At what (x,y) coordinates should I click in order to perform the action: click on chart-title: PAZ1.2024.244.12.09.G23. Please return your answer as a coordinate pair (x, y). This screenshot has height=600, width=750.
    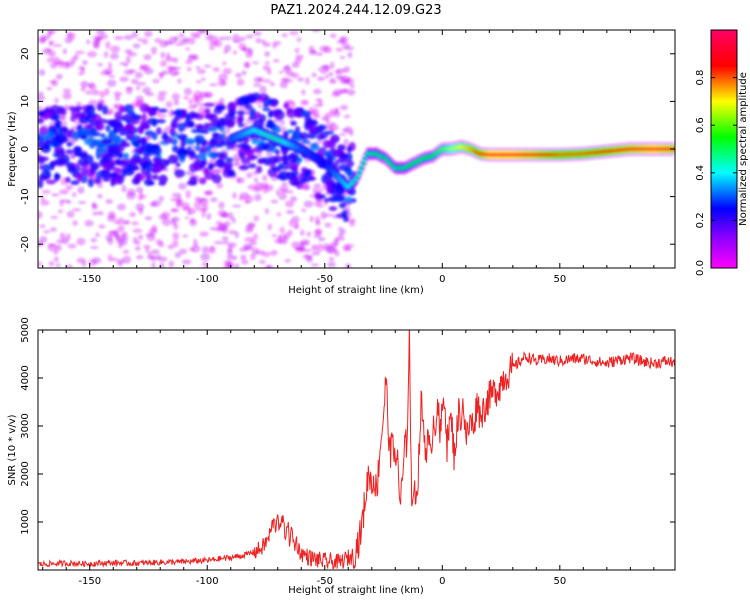
    Looking at the image, I should click on (355, 10).